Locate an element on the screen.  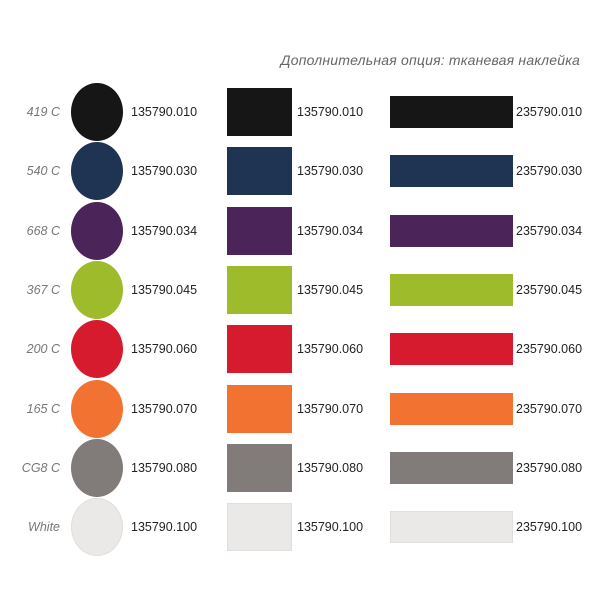
fabric-label-code: 235790.030 is located at coordinates (549, 171).